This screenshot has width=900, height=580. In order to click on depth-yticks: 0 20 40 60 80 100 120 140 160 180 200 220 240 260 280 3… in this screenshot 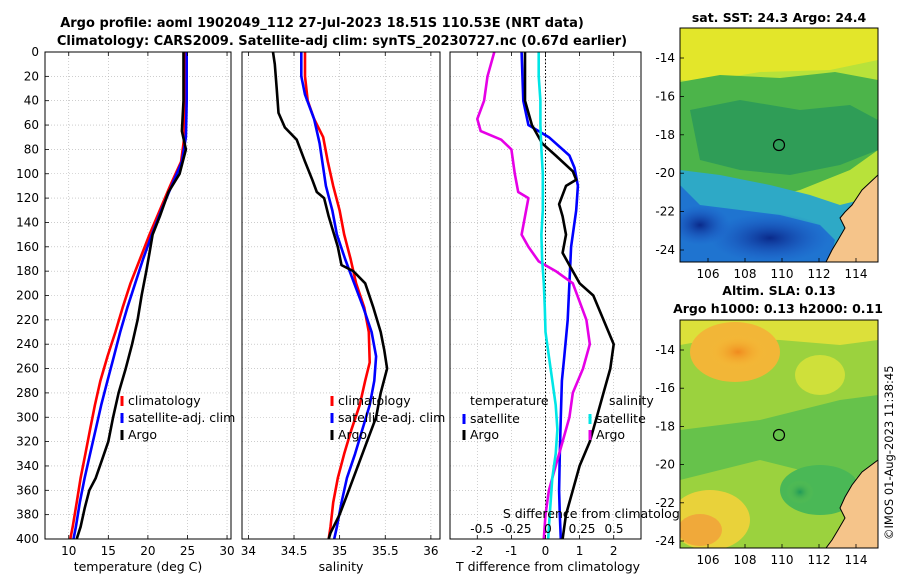, I will do `click(32, 295)`.